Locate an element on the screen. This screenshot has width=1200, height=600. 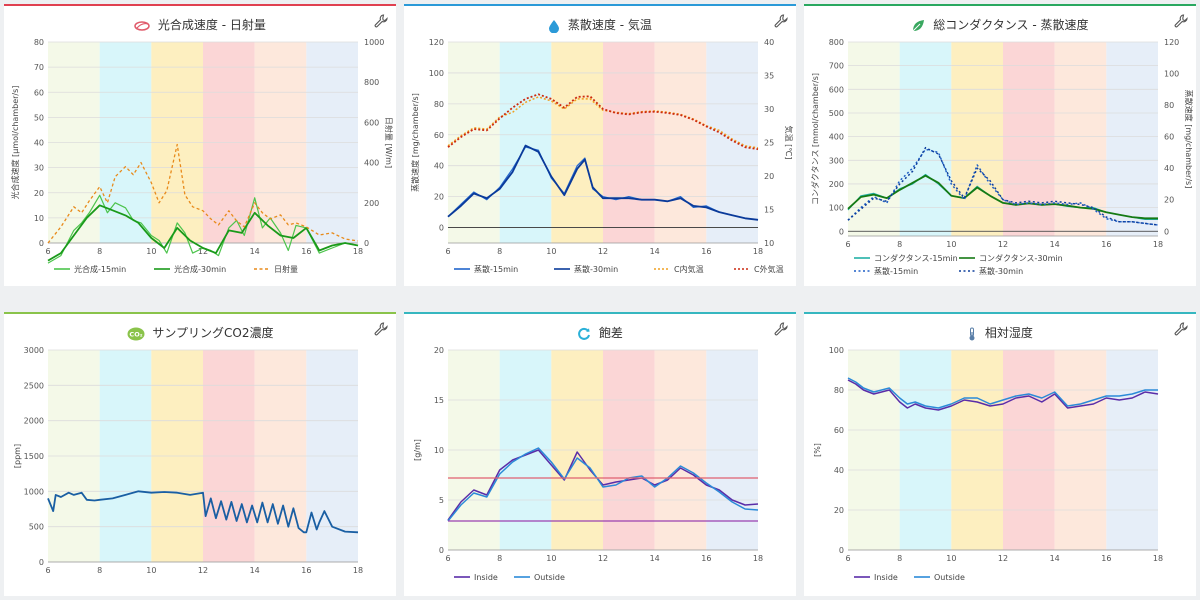
y-right-tick-label: 400 is located at coordinates (371, 163).